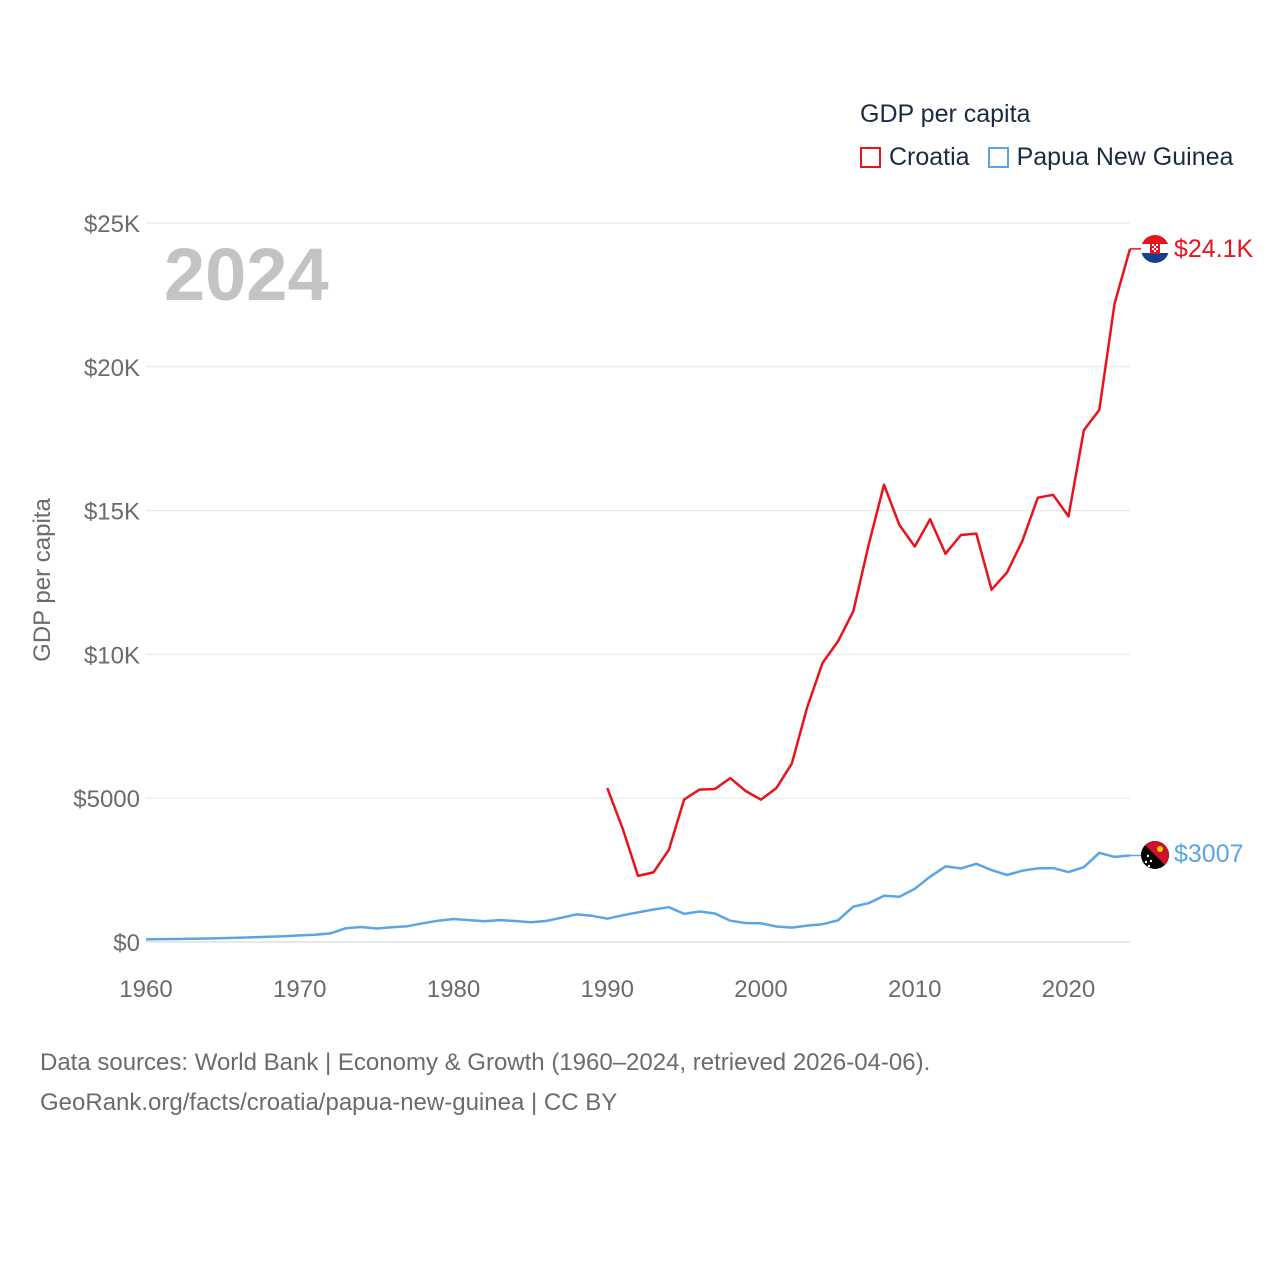  Describe the element at coordinates (945, 114) in the screenshot. I see `legend-title: GDP per capita` at that location.